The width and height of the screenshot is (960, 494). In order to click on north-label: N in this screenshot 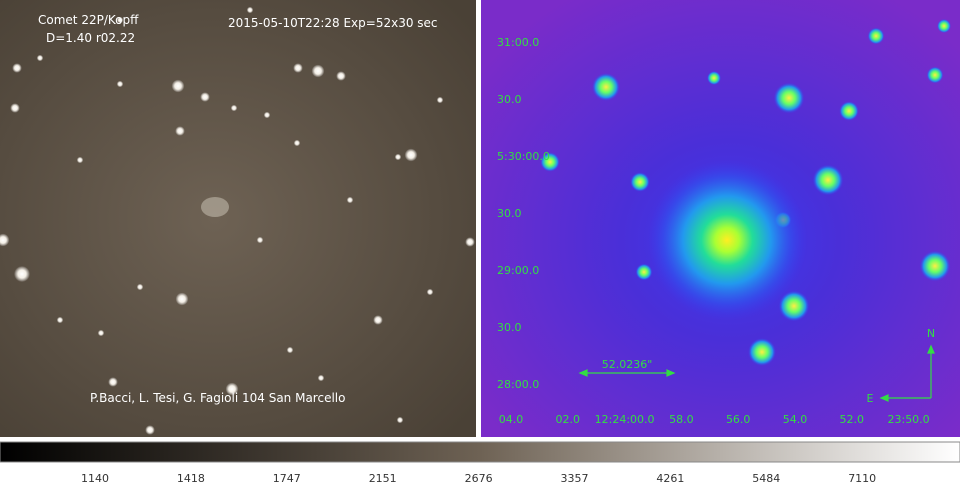, I will do `click(931, 333)`.